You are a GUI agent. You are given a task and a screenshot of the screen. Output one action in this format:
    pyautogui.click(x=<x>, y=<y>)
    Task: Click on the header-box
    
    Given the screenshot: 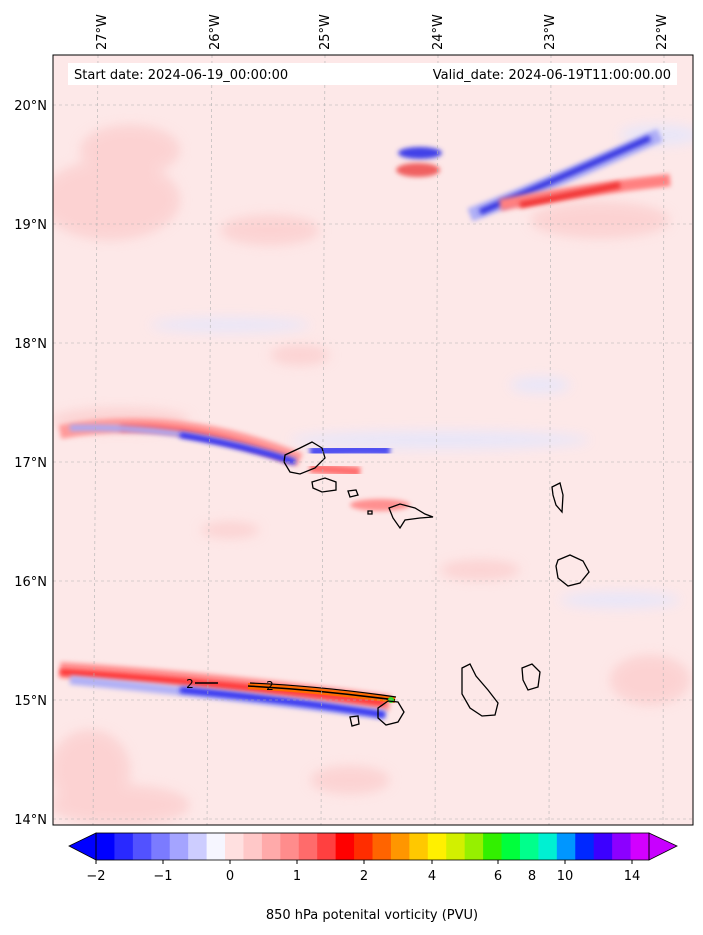 What is the action you would take?
    pyautogui.click(x=372, y=74)
    